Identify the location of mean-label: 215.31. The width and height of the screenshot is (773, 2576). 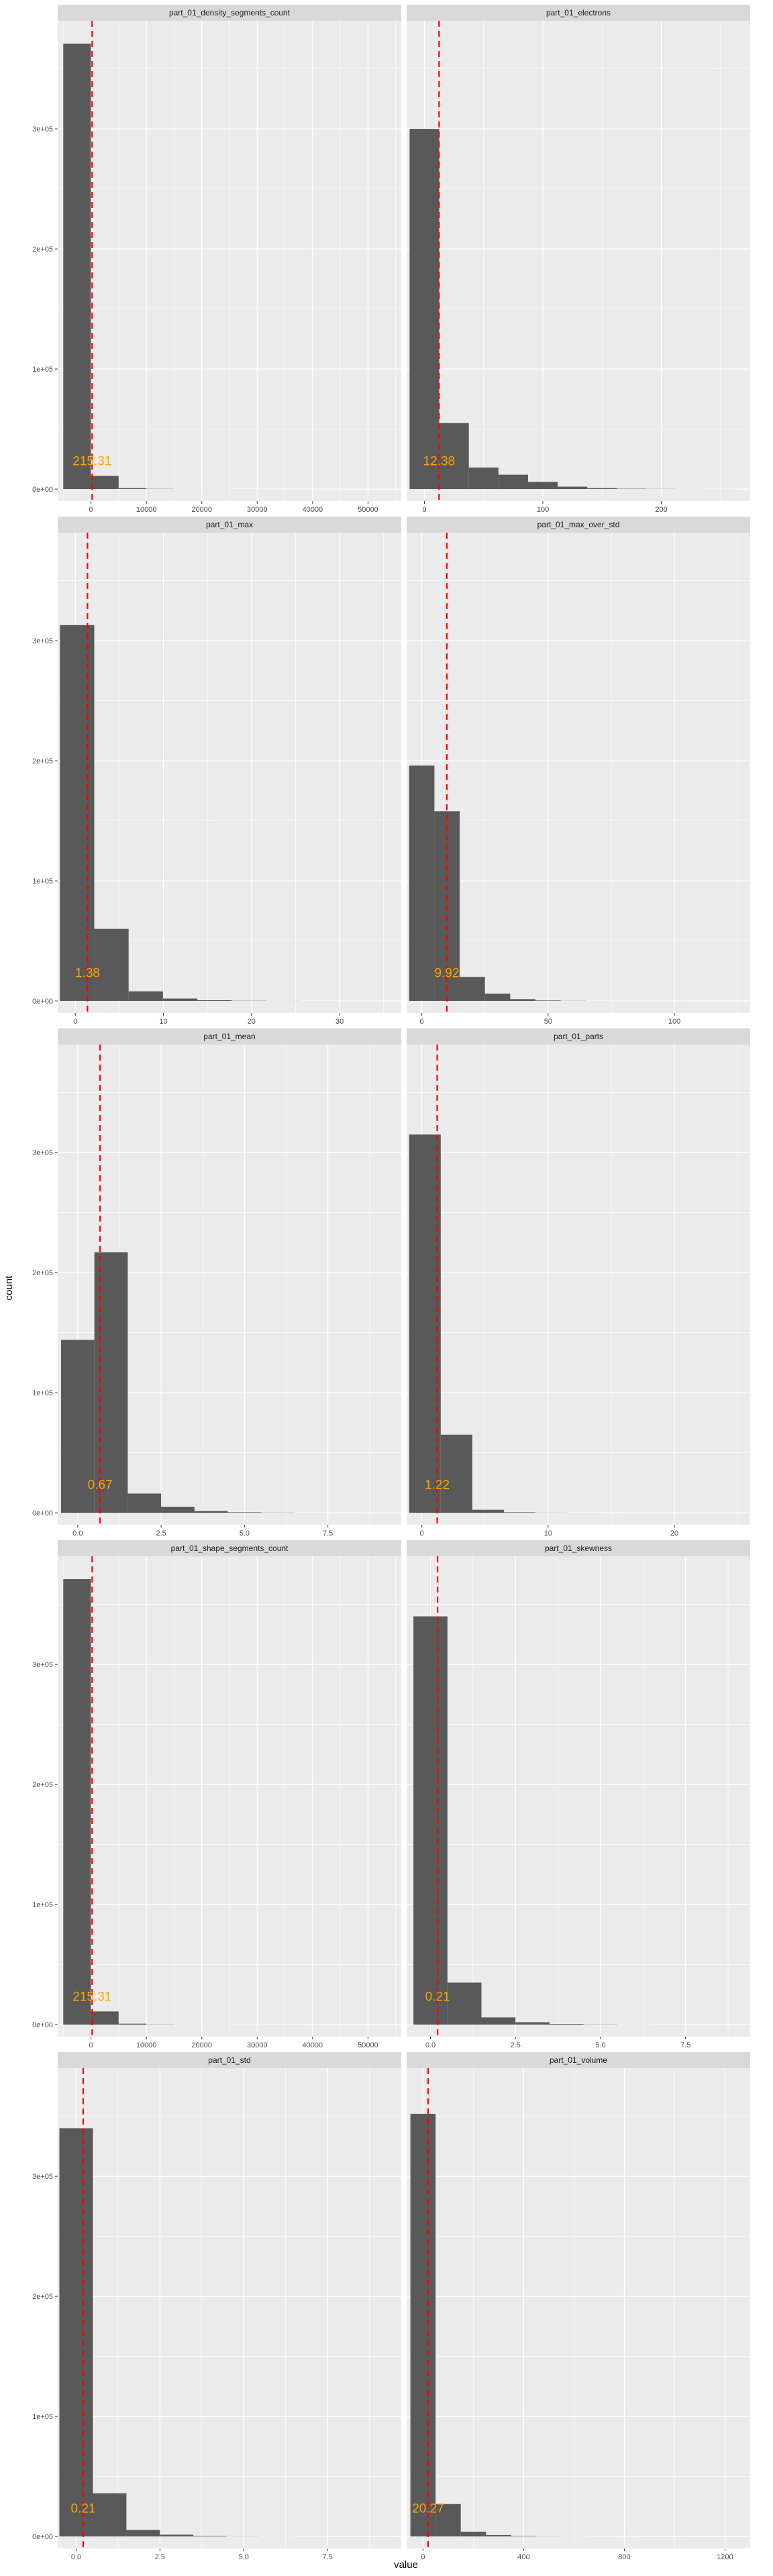
(91, 1997).